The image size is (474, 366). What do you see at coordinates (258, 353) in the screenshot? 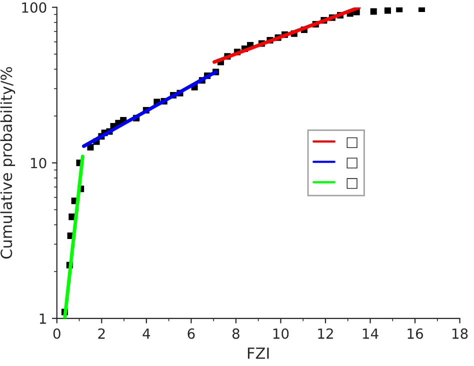
I see `x-axis-title: FZI` at bounding box center [258, 353].